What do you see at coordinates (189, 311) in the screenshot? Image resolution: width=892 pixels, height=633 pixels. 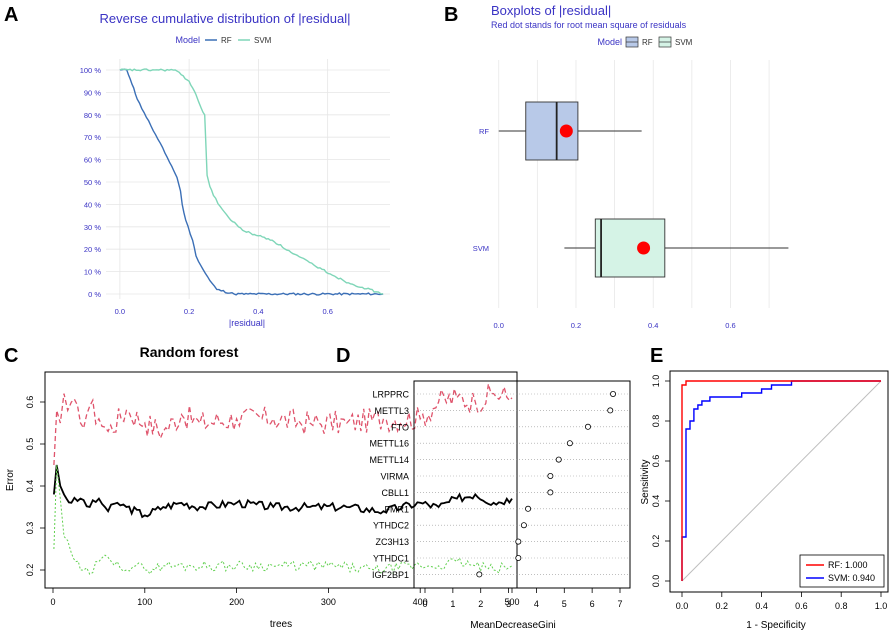 I see `a-x-tick-label-1: 0.2` at bounding box center [189, 311].